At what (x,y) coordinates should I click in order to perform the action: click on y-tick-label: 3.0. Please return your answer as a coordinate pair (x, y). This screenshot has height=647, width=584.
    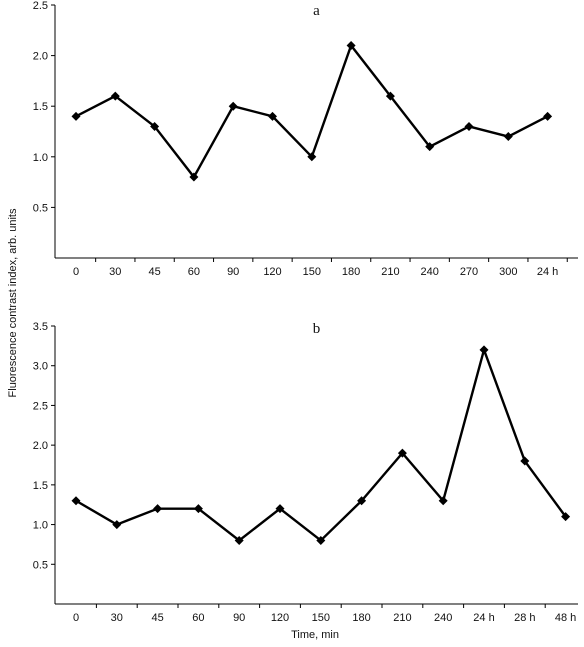
    Looking at the image, I should click on (40, 367).